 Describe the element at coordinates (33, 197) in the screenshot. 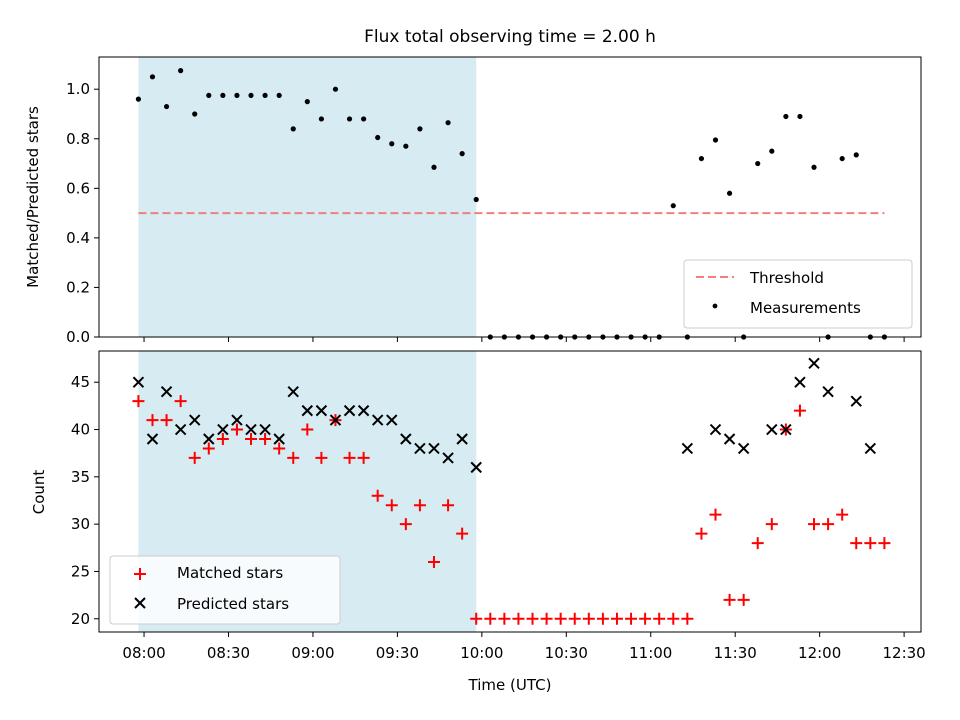

I see `top-y-axis-label: Matched/Predicted stars` at that location.